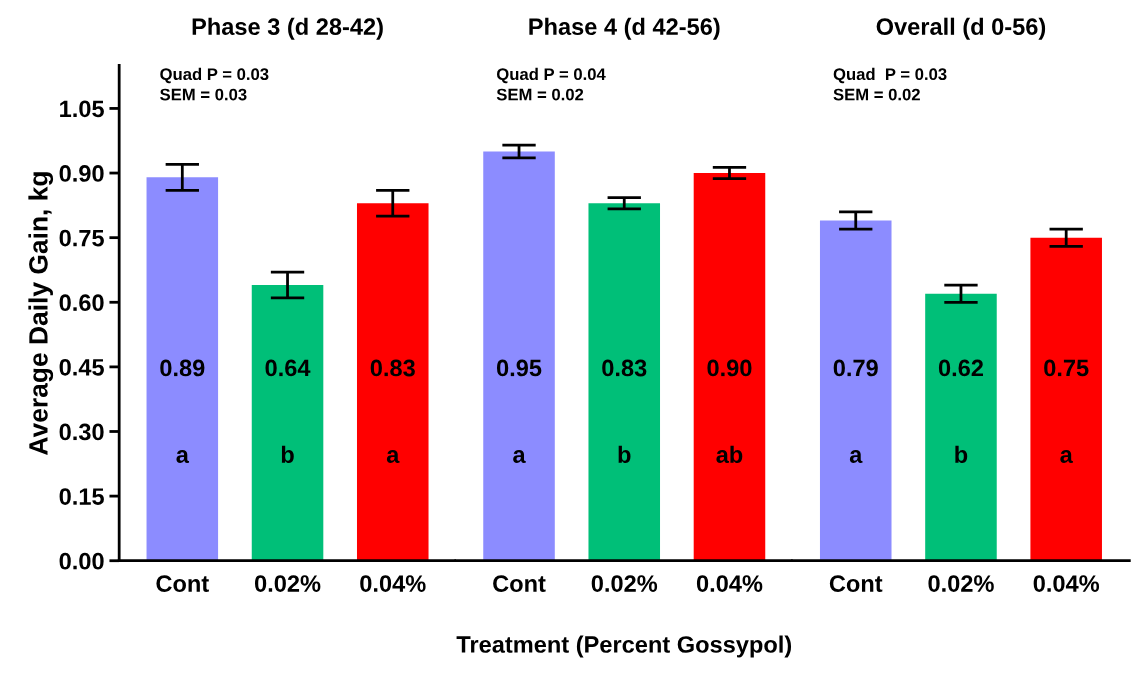 This screenshot has height=688, width=1135. Describe the element at coordinates (624, 646) in the screenshot. I see `x-axis-title: Treatment (Percent Gossypol)` at that location.